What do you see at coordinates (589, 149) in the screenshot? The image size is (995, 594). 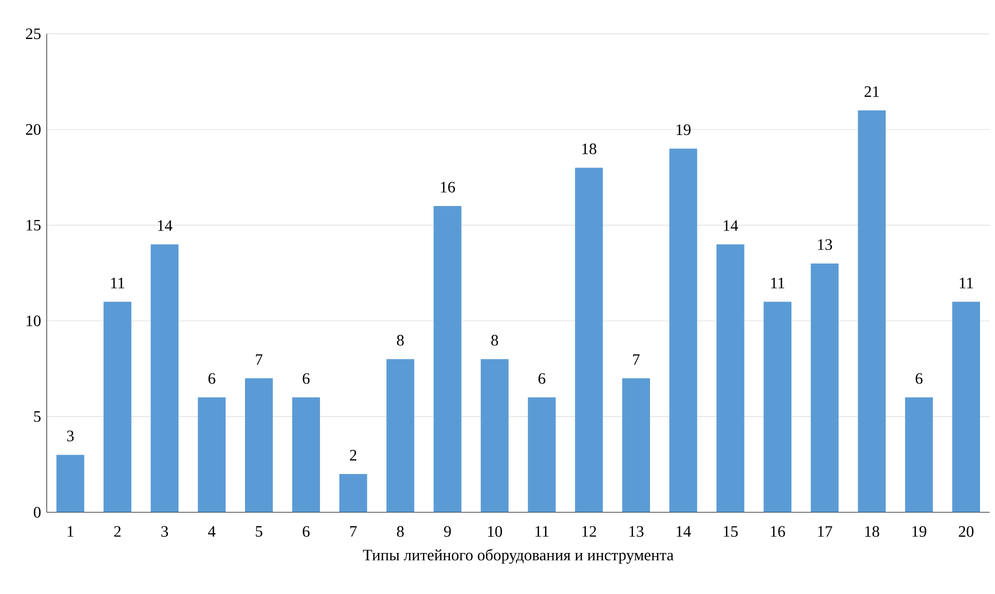 I see `data-label: 18` at bounding box center [589, 149].